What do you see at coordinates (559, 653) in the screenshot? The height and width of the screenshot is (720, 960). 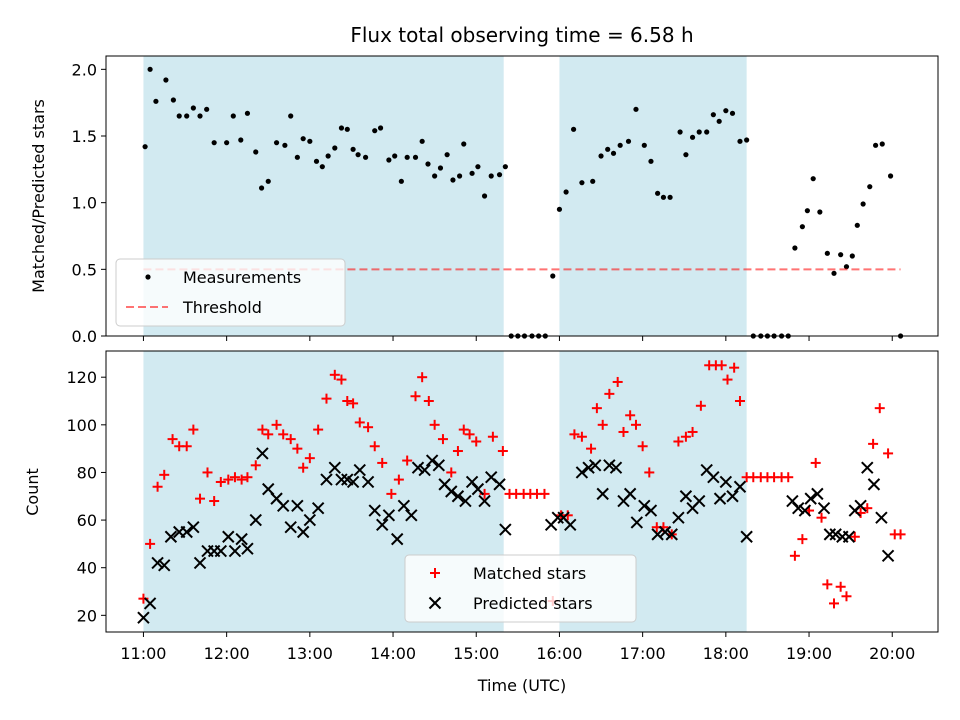 I see `x-tick-label: 16:00` at bounding box center [559, 653].